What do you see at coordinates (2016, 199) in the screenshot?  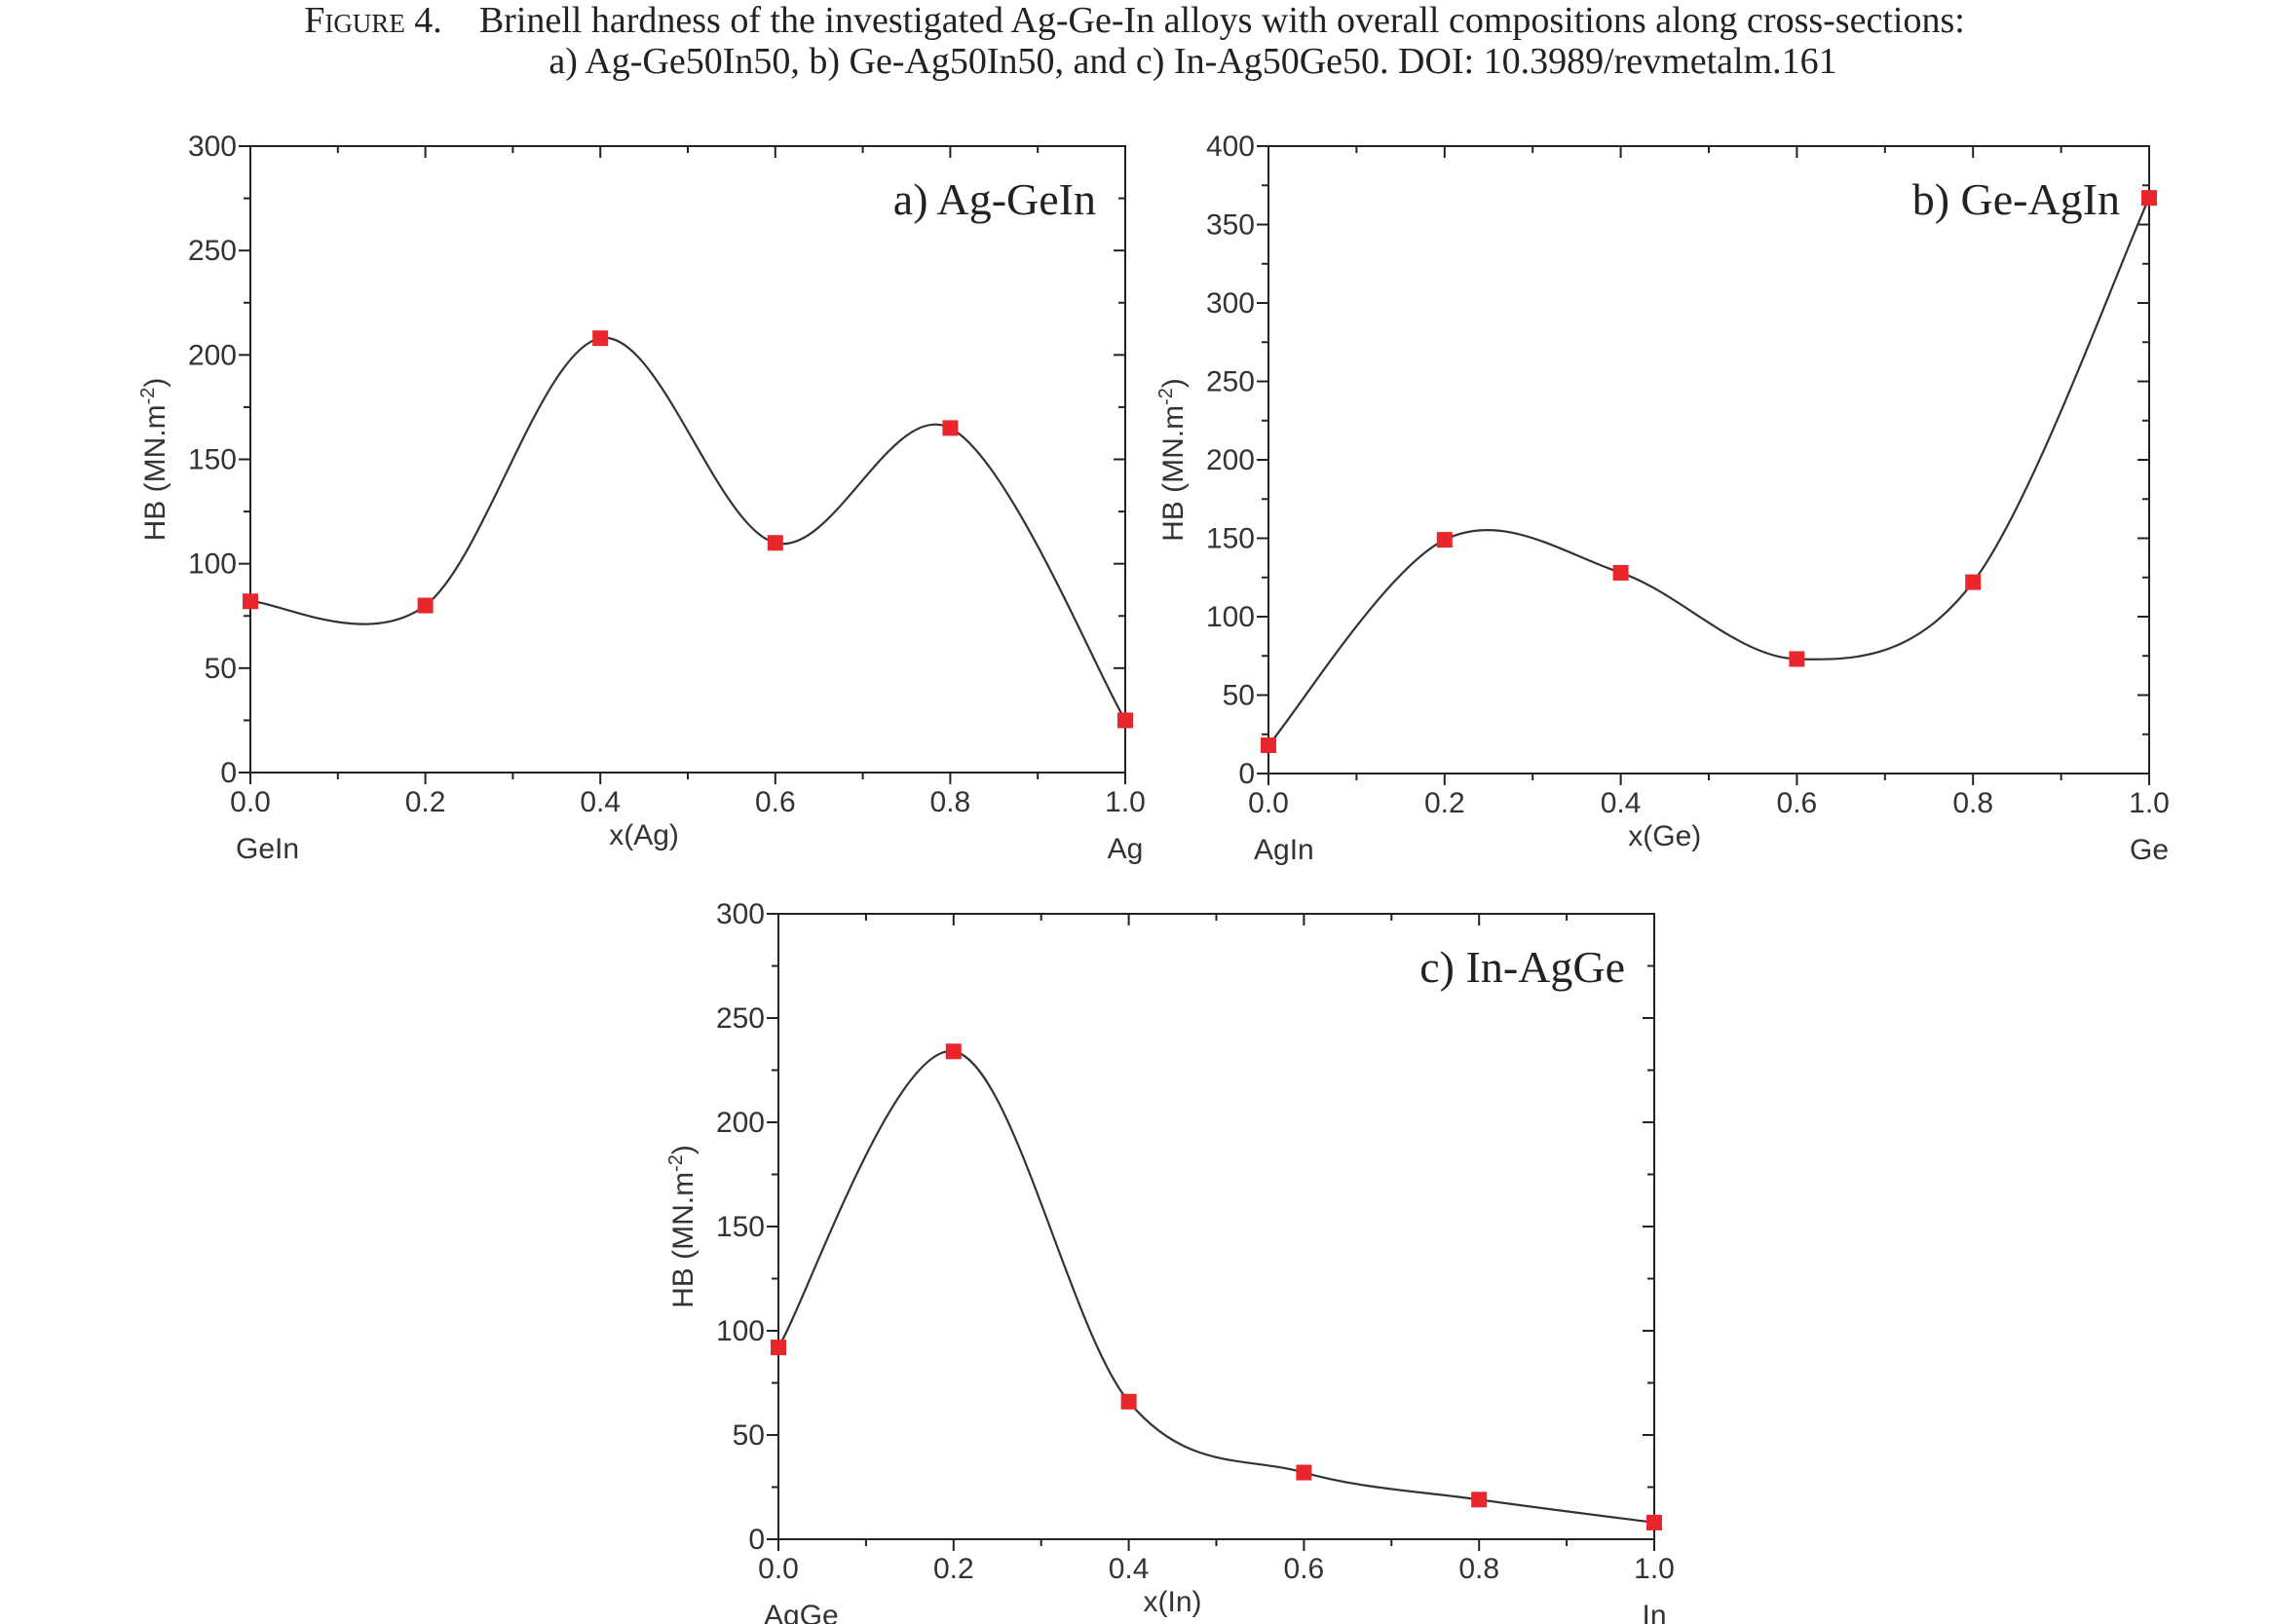 I see `panel-title: b) Ge-AgIn` at bounding box center [2016, 199].